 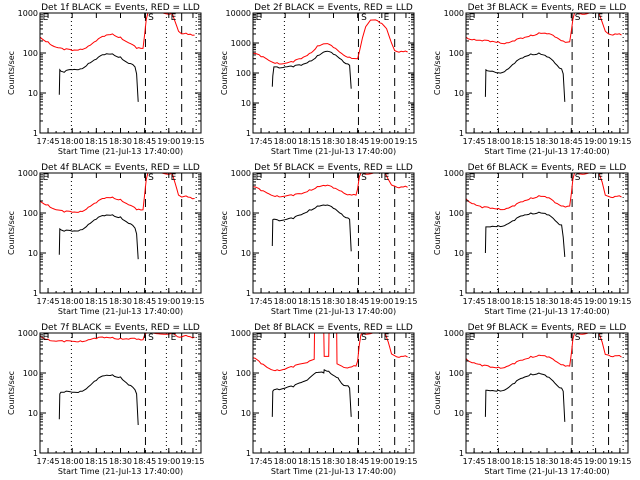 What do you see at coordinates (120, 328) in the screenshot?
I see `panel-title: Det 7f BLACK = Events, RED = LLD` at bounding box center [120, 328].